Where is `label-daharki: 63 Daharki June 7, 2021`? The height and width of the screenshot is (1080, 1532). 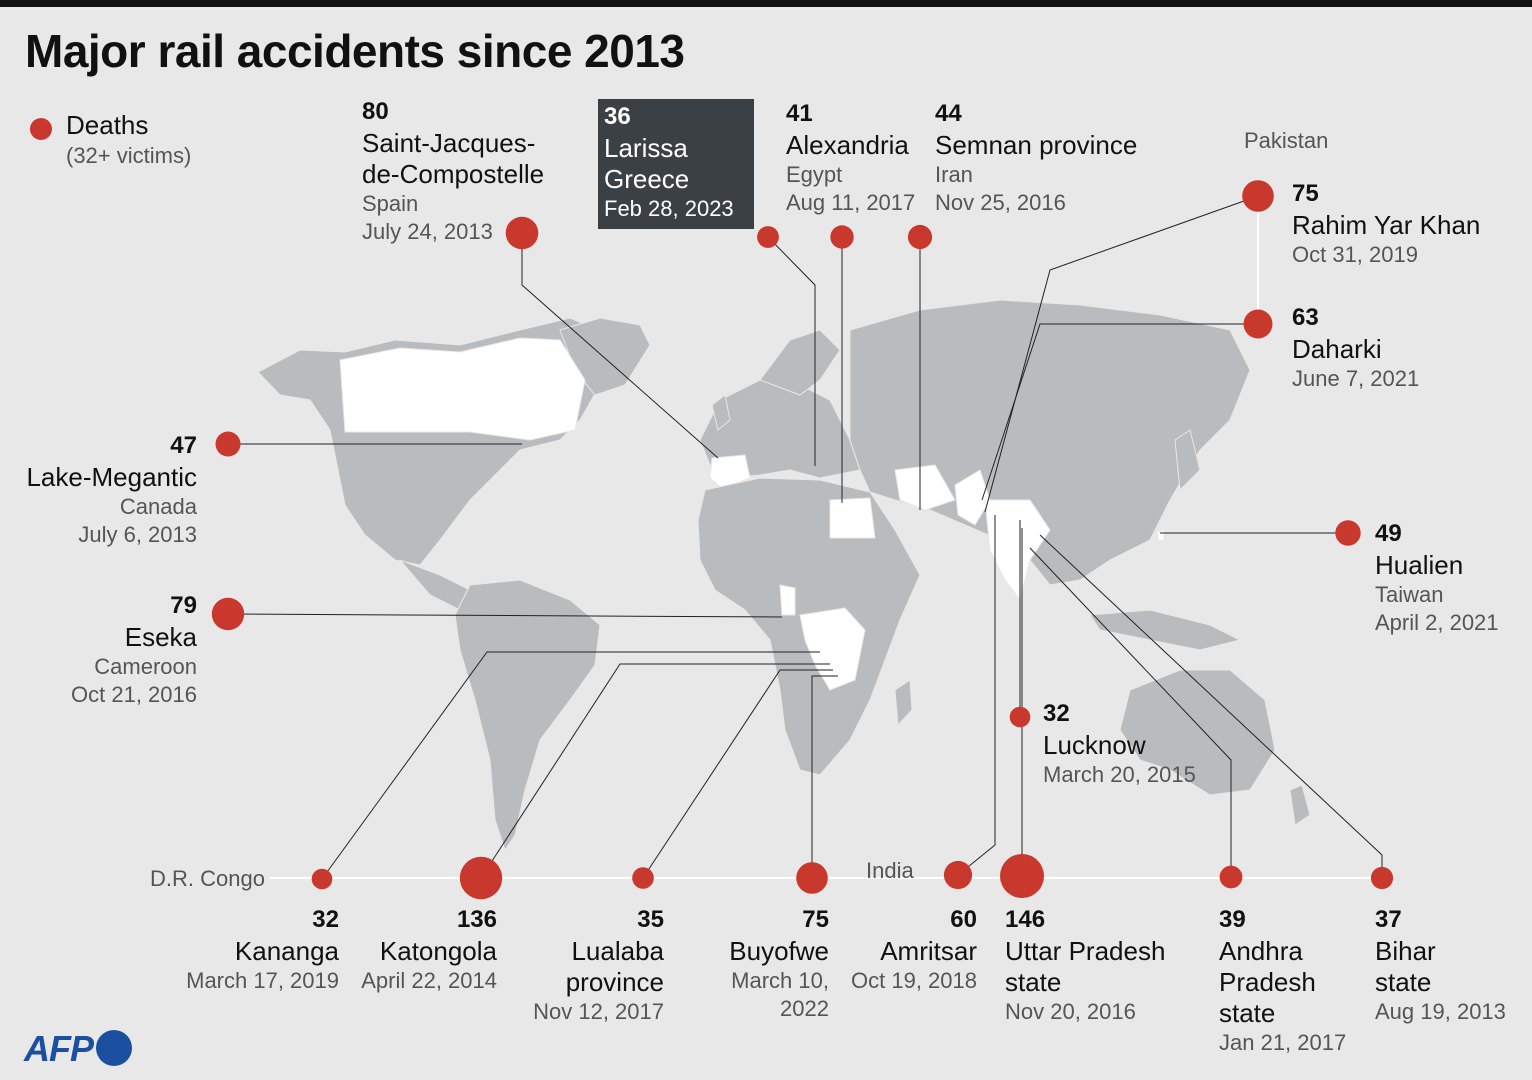 label-daharki: 63 Daharki June 7, 2021 is located at coordinates (1355, 349).